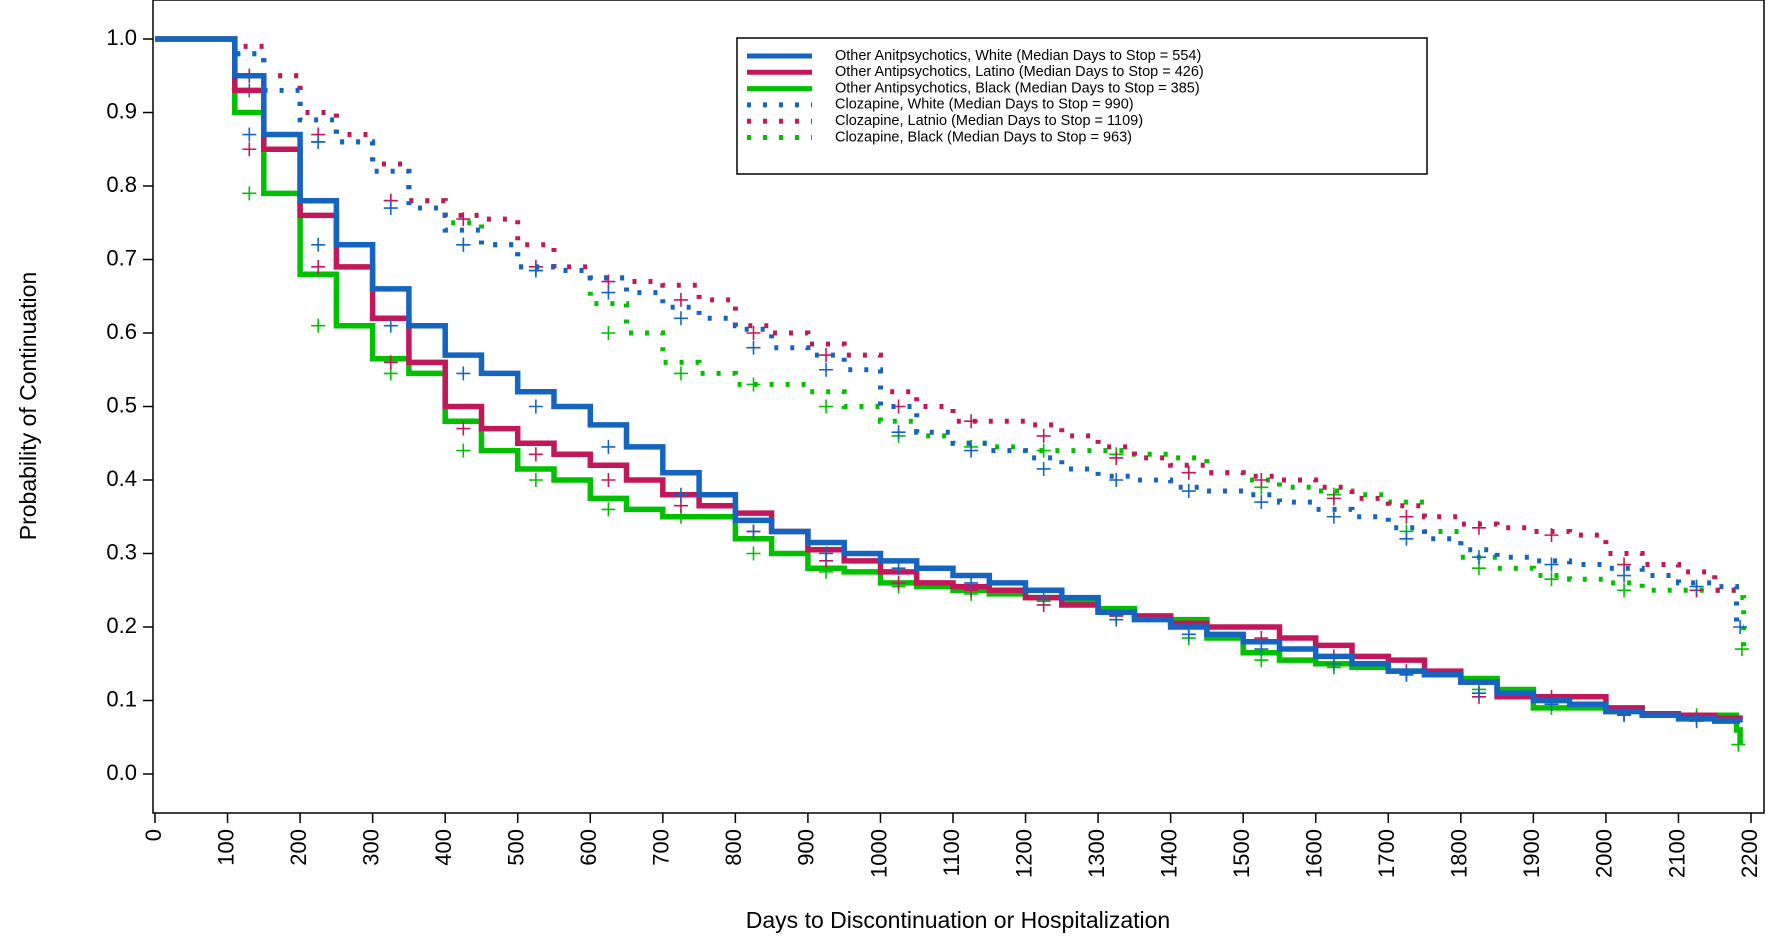 The height and width of the screenshot is (941, 1771). Describe the element at coordinates (1023, 853) in the screenshot. I see `x-tick-label: 1200` at that location.